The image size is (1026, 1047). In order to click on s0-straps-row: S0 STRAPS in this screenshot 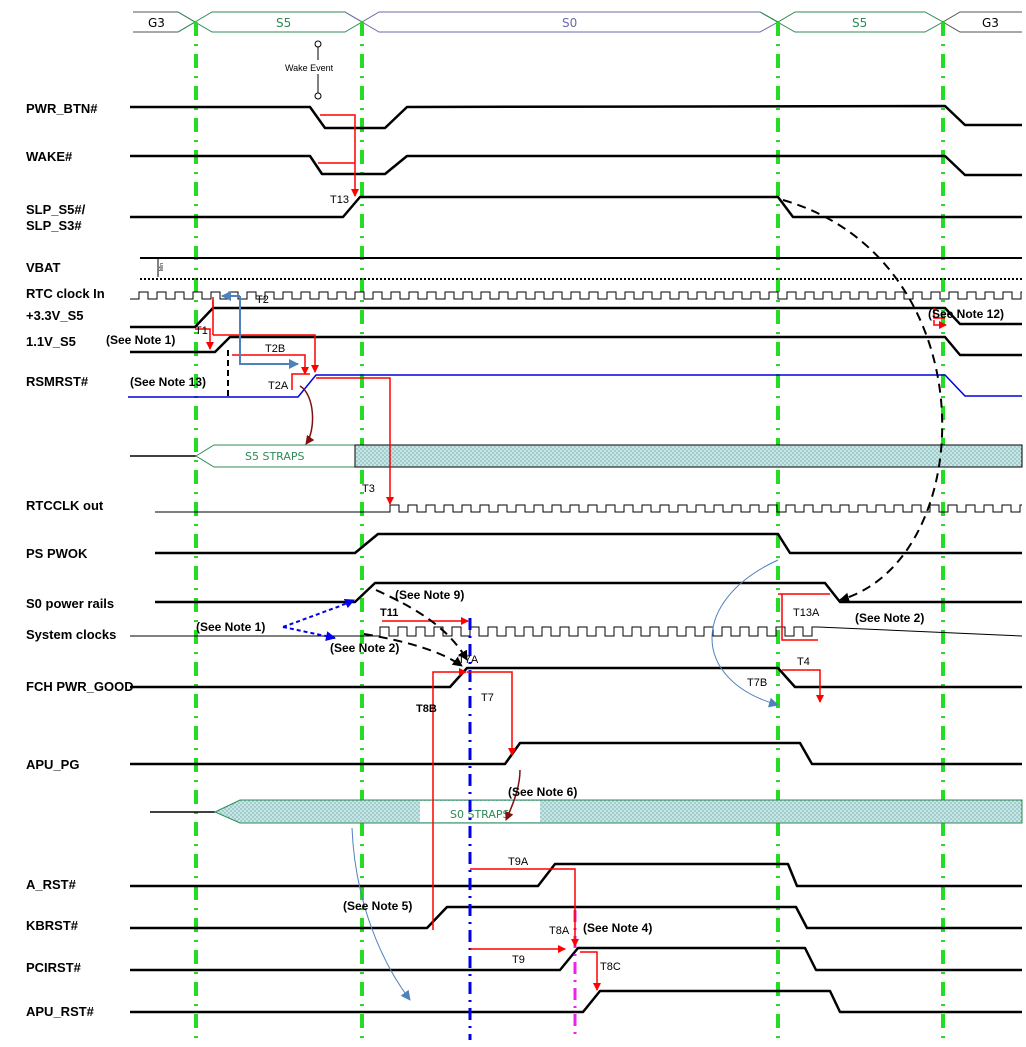, I will do `click(586, 811)`.